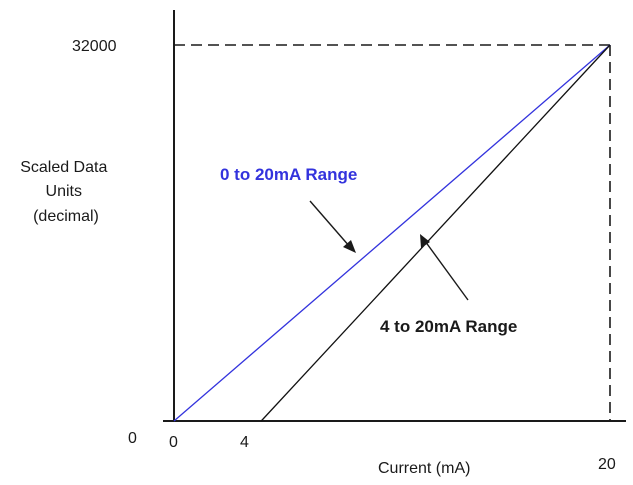 Image resolution: width=633 pixels, height=485 pixels. I want to click on x-tick-label-0: 0, so click(173, 442).